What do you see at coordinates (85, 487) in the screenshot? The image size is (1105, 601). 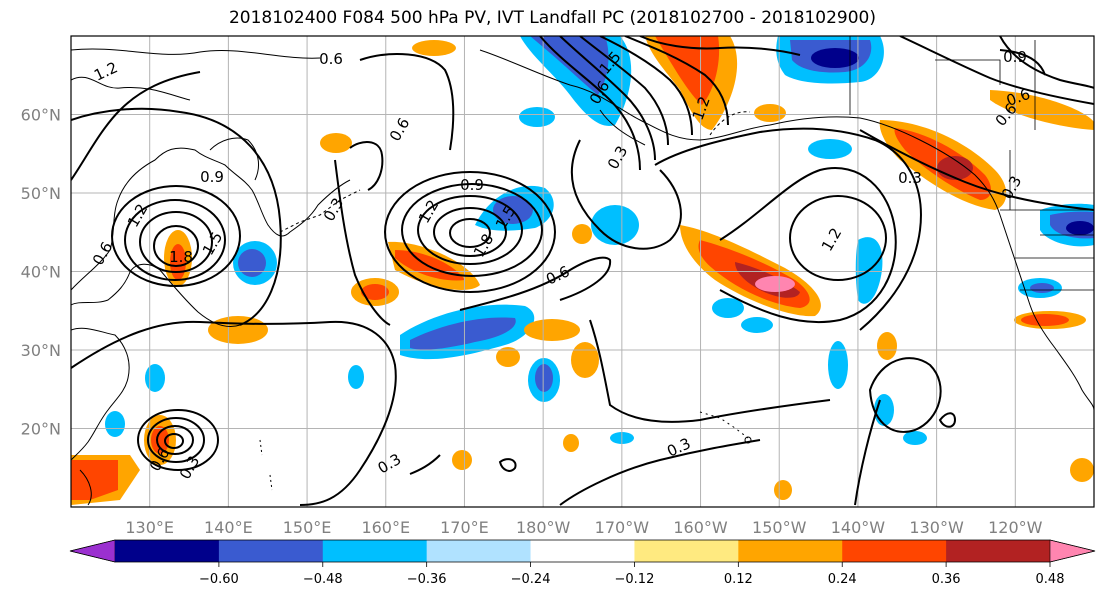 I see `coastline-philippines` at bounding box center [85, 487].